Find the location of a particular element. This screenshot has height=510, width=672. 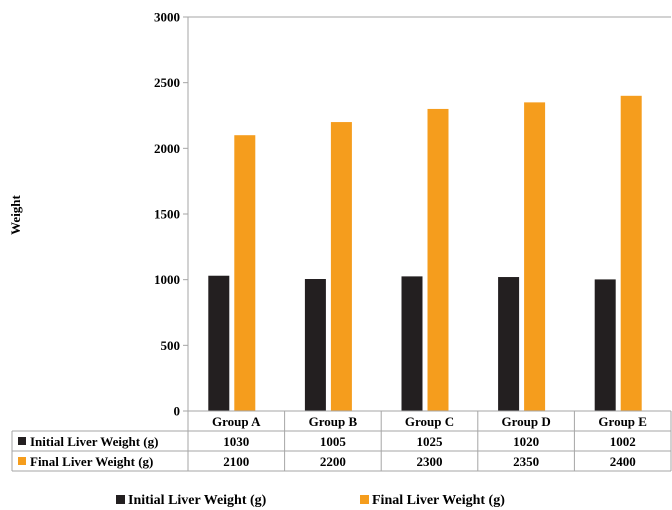

y-tick-label: 2500 is located at coordinates (167, 82).